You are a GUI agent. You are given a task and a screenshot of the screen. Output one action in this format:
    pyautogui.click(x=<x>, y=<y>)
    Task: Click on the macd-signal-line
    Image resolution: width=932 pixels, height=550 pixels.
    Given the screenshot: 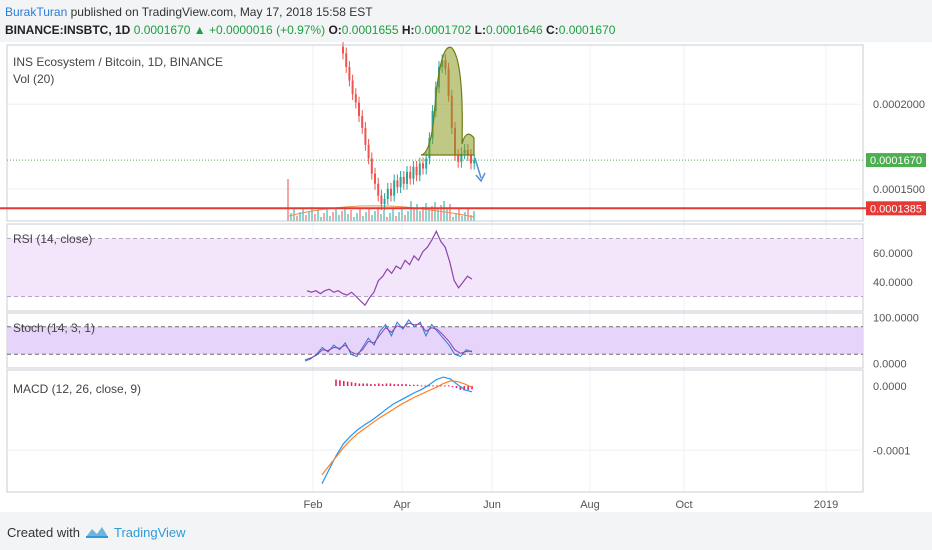 What is the action you would take?
    pyautogui.click(x=397, y=428)
    